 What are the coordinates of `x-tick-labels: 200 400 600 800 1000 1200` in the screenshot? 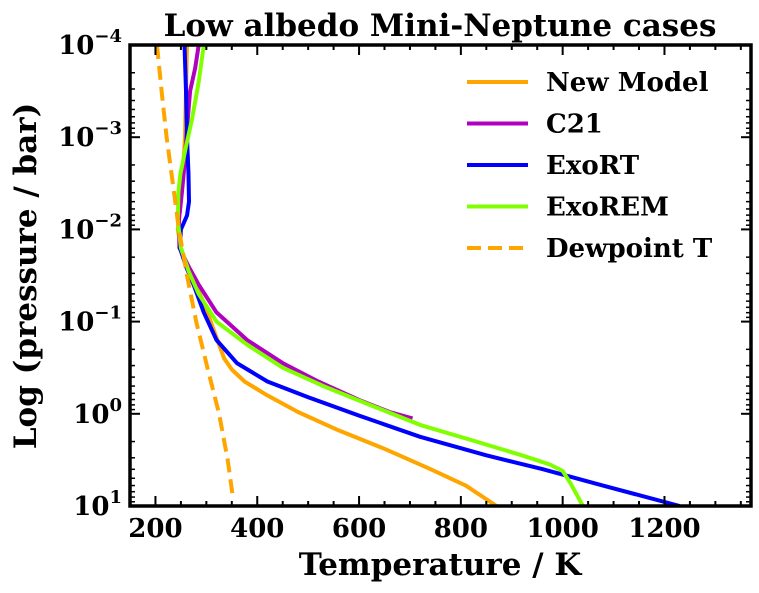 It's located at (414, 529).